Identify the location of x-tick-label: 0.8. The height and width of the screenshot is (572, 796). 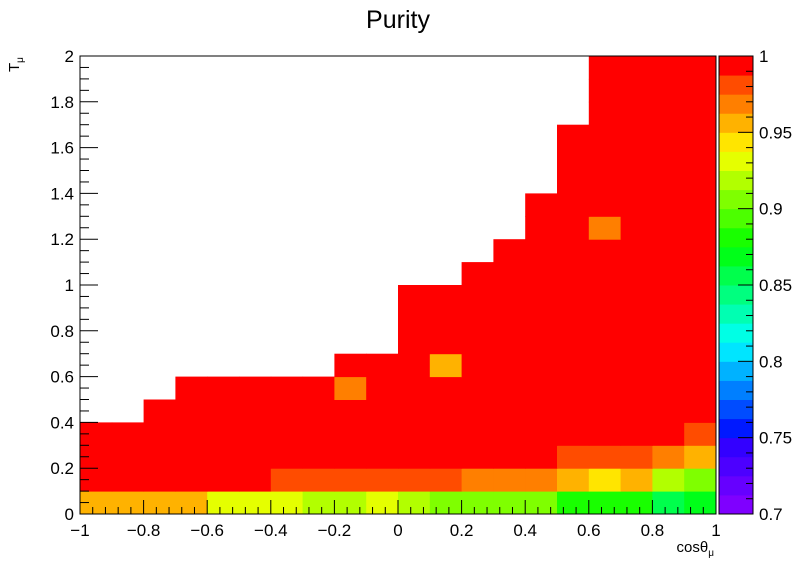
(653, 530).